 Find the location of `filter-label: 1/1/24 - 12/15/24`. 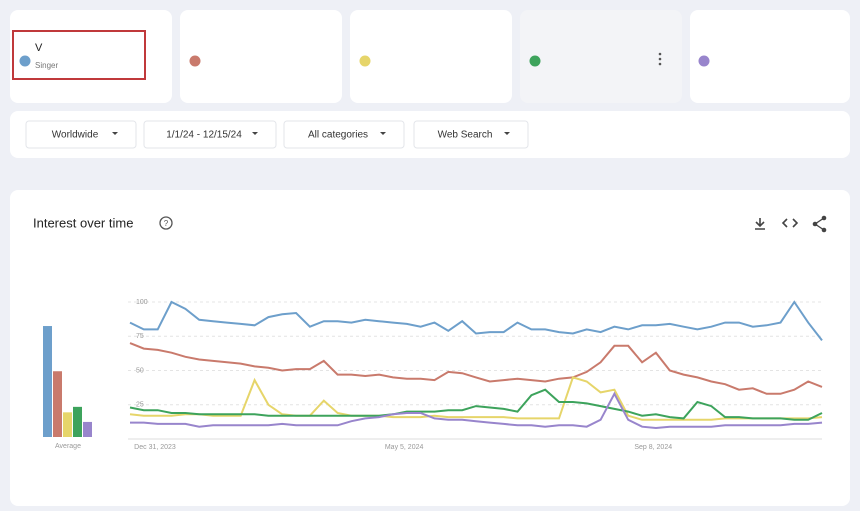

filter-label: 1/1/24 - 12/15/24 is located at coordinates (204, 135).